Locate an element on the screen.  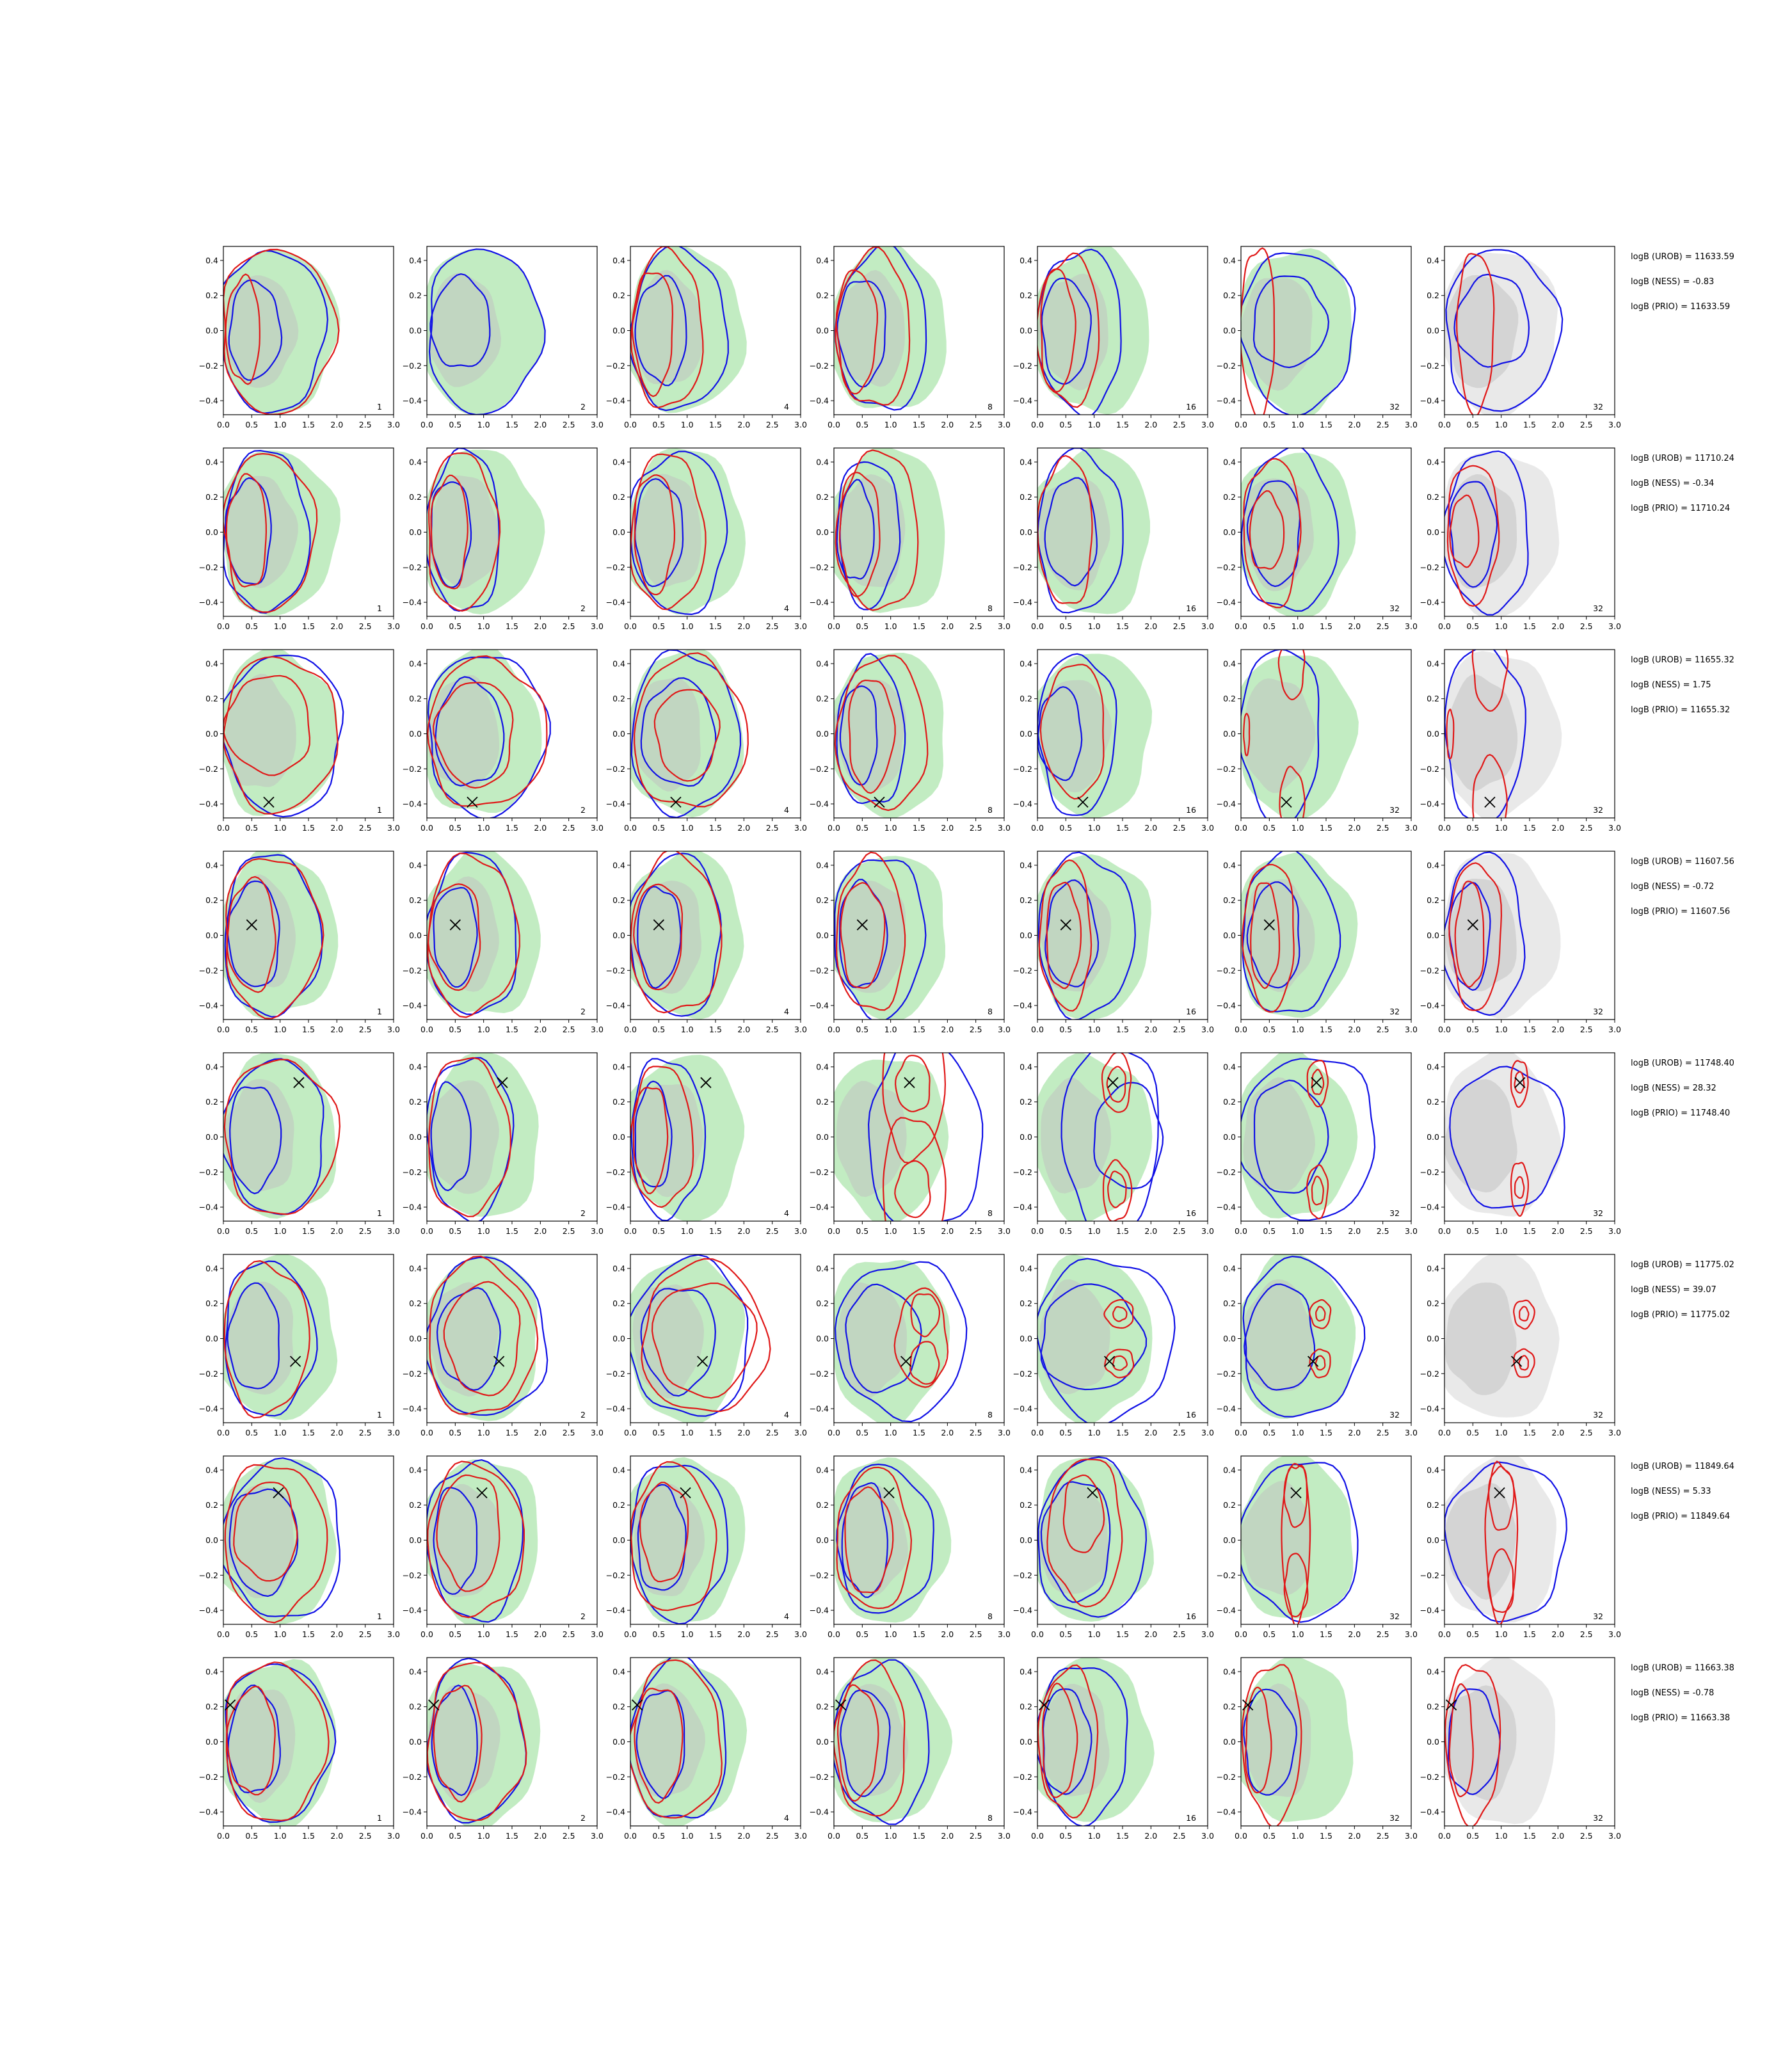
panel-label: 16 is located at coordinates (1191, 1213).